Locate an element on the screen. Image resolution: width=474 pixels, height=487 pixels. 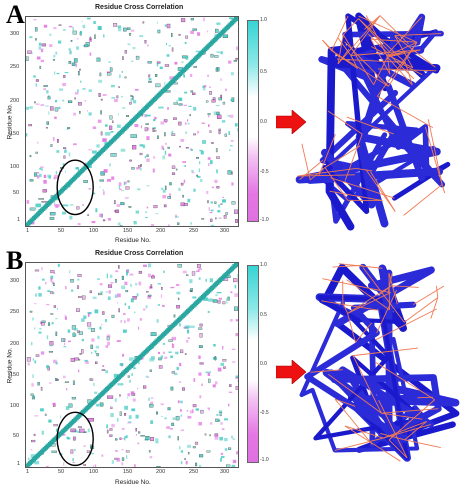
protein-correlation-network is located at coordinates (373, 121).